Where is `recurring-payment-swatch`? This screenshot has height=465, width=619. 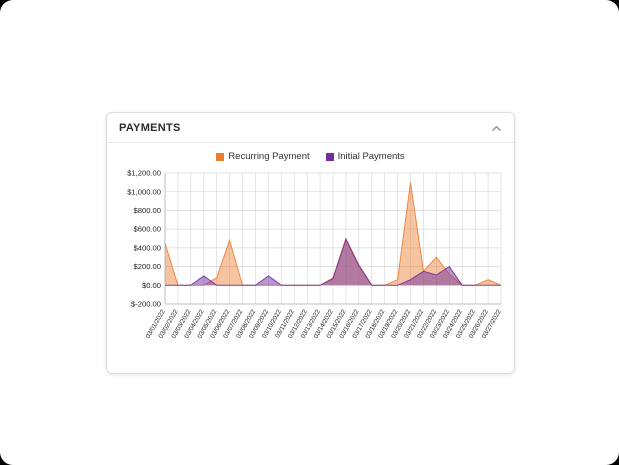
recurring-payment-swatch is located at coordinates (220, 156).